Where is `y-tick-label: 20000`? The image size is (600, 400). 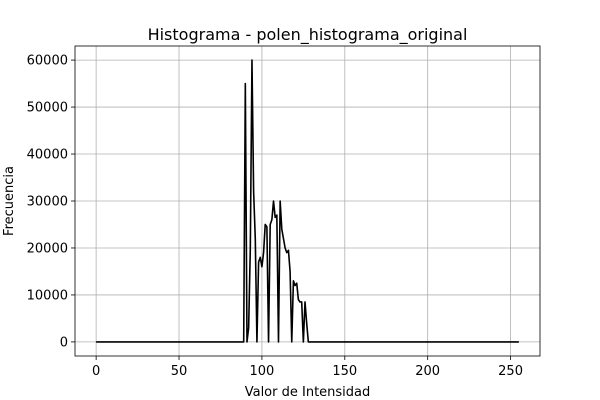 y-tick-label: 20000 is located at coordinates (47, 248).